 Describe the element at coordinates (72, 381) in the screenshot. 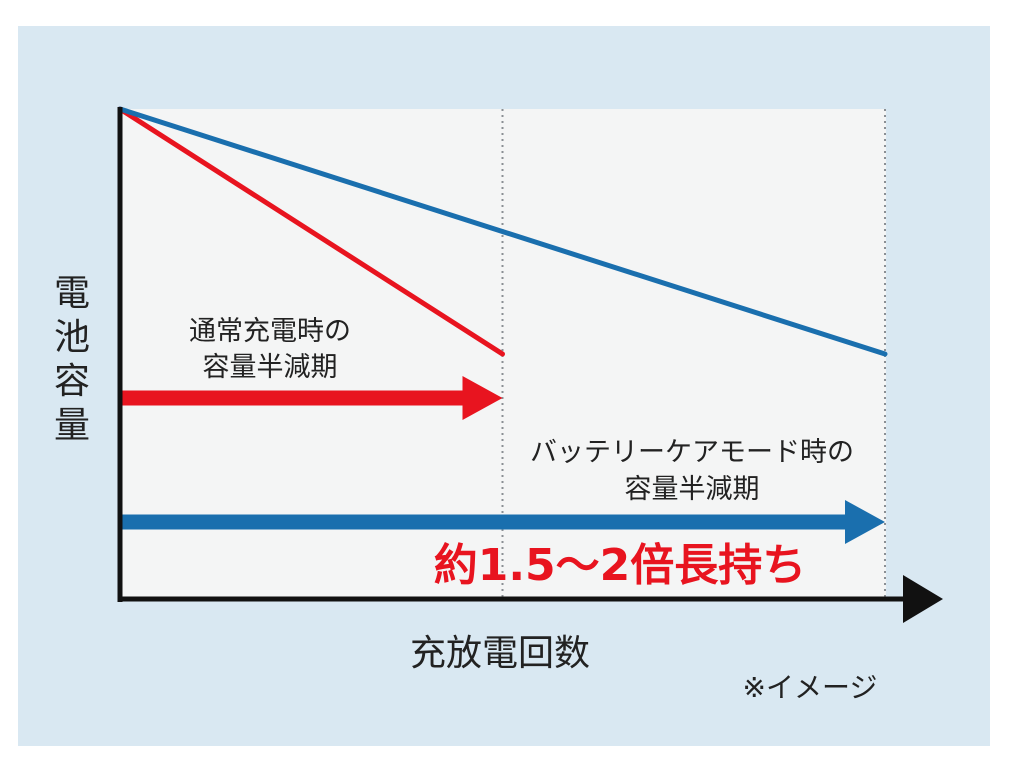

I see `y-axis-label-char: 容` at that location.